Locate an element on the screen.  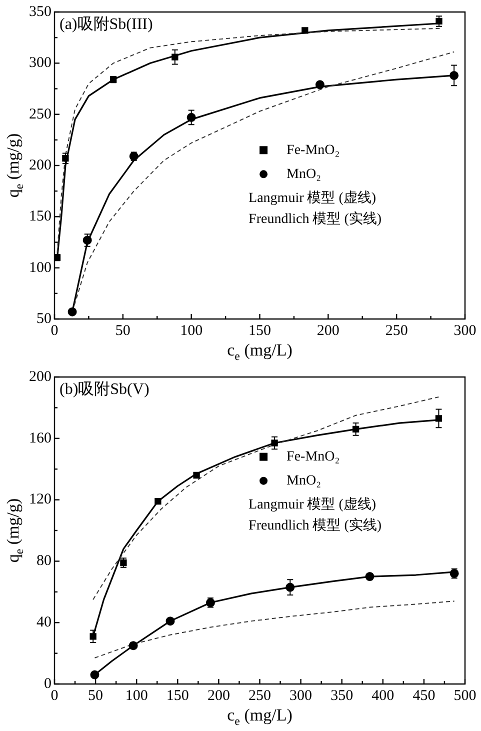
chart-title: (a)吸附Sb(III) is located at coordinates (106, 25).